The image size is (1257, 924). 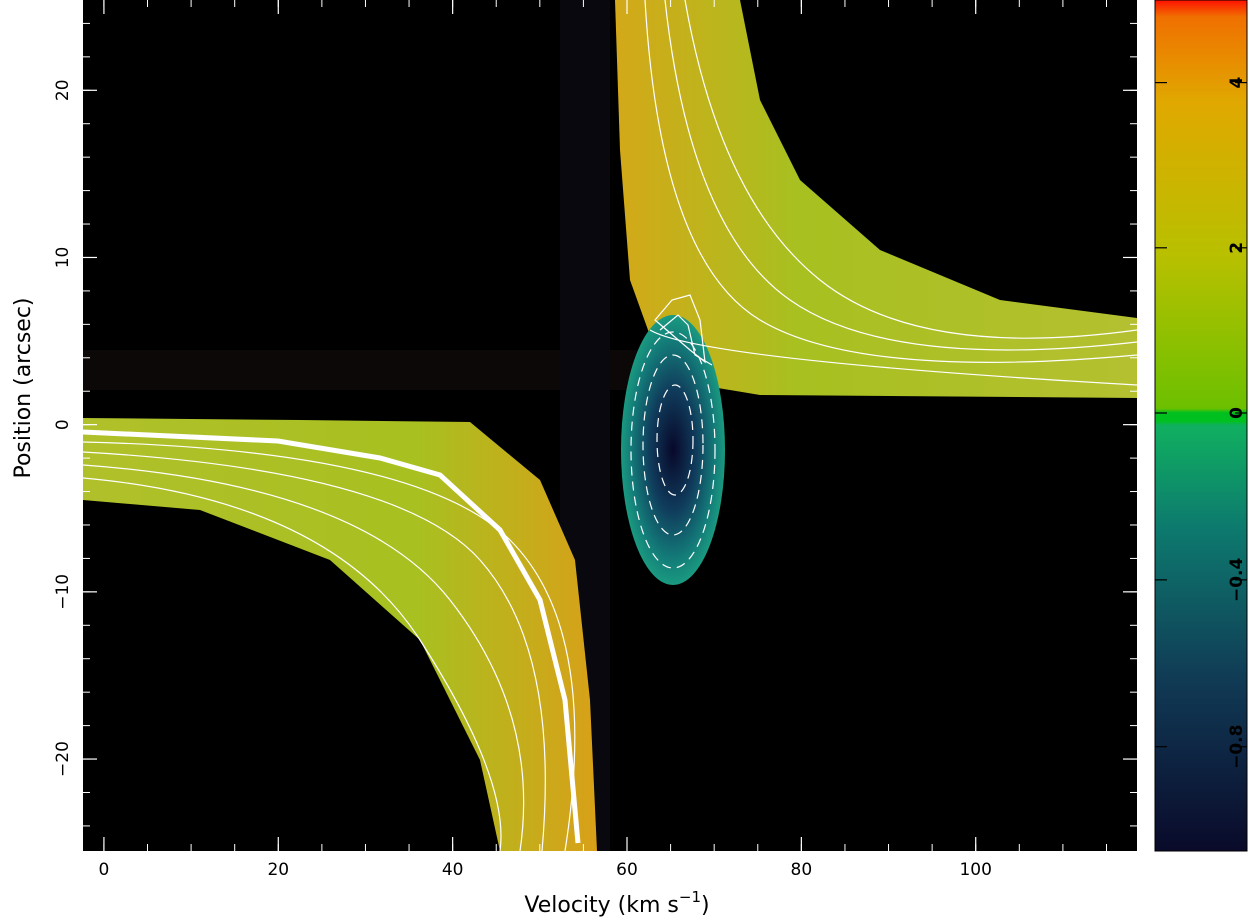 I want to click on x-tick-label: 80, so click(x=802, y=870).